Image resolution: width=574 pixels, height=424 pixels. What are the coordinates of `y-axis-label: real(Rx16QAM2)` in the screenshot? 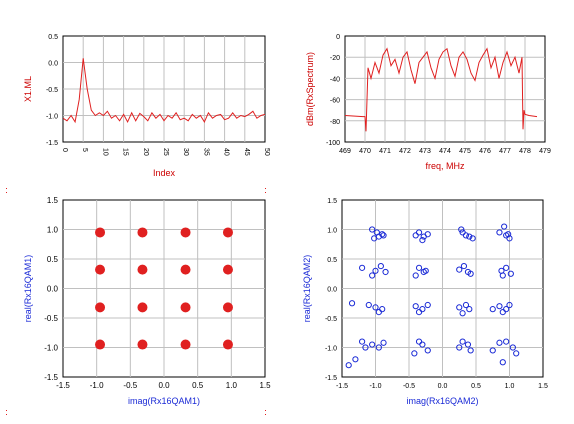 It's located at (307, 289).